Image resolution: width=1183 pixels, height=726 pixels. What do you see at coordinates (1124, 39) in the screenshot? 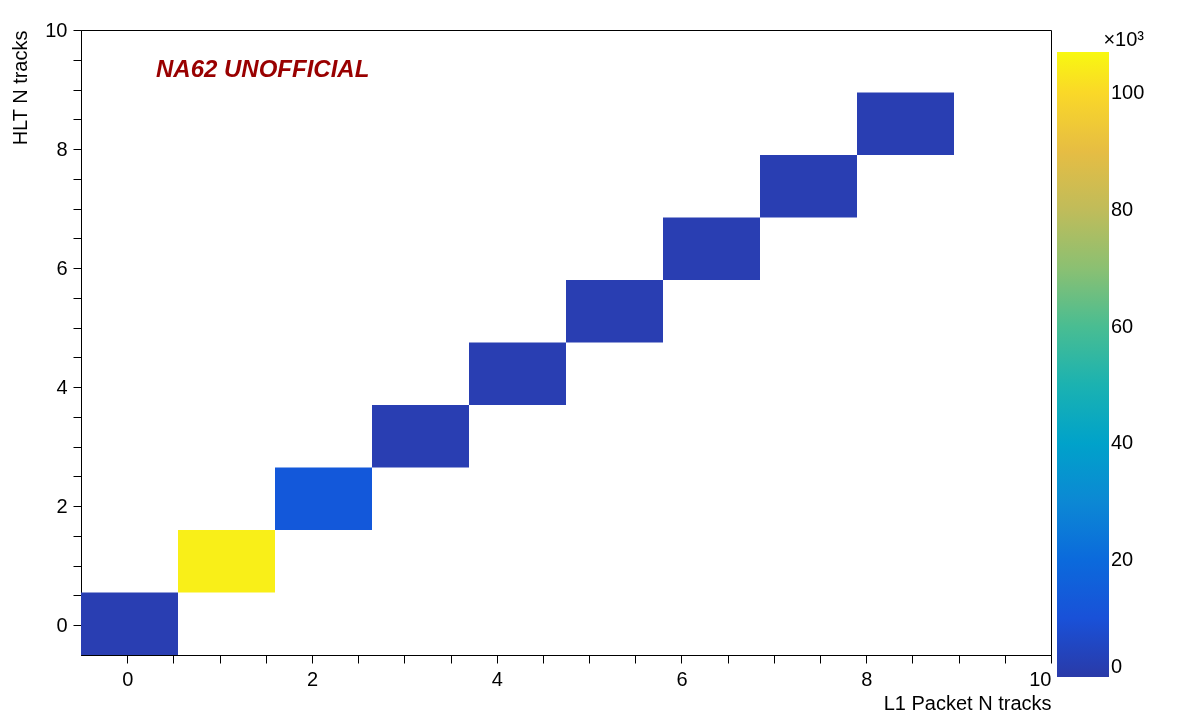
I see `color-bar-title: ×10³` at bounding box center [1124, 39].